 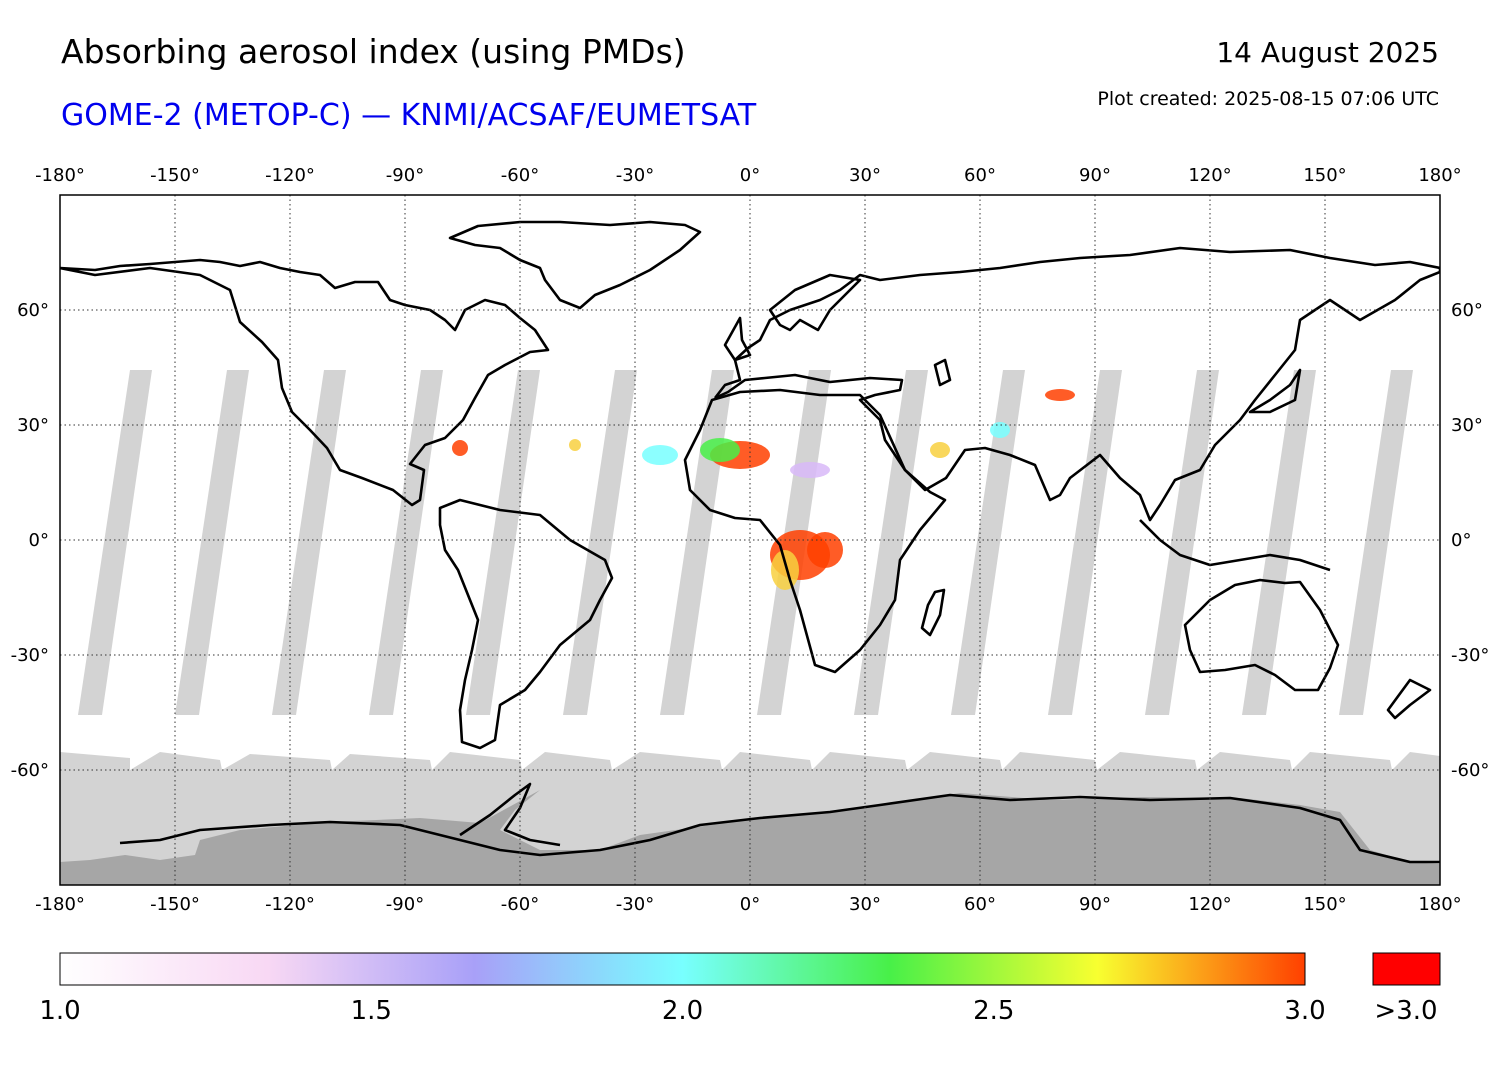 I want to click on coastline-australia, so click(x=1261, y=635).